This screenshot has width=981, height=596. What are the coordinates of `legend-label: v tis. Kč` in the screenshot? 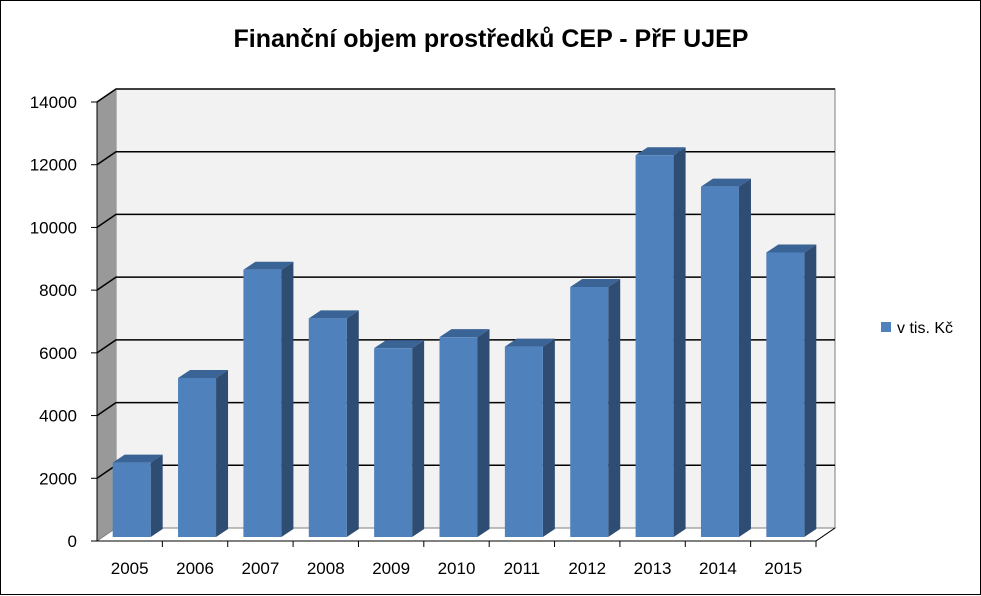 It's located at (925, 328).